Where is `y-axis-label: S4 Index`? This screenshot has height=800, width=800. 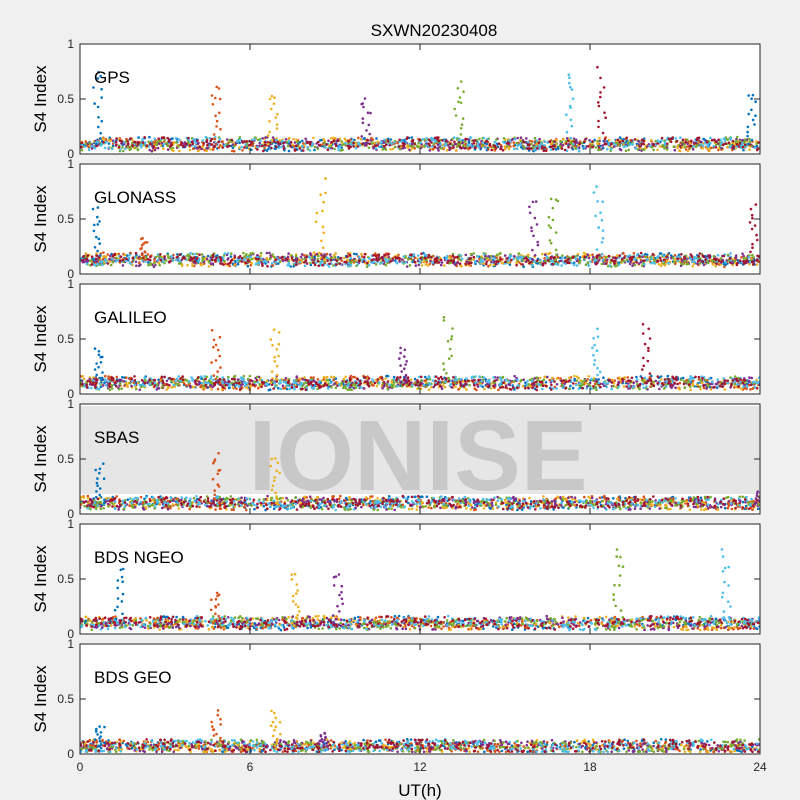 y-axis-label: S4 Index is located at coordinates (40, 99).